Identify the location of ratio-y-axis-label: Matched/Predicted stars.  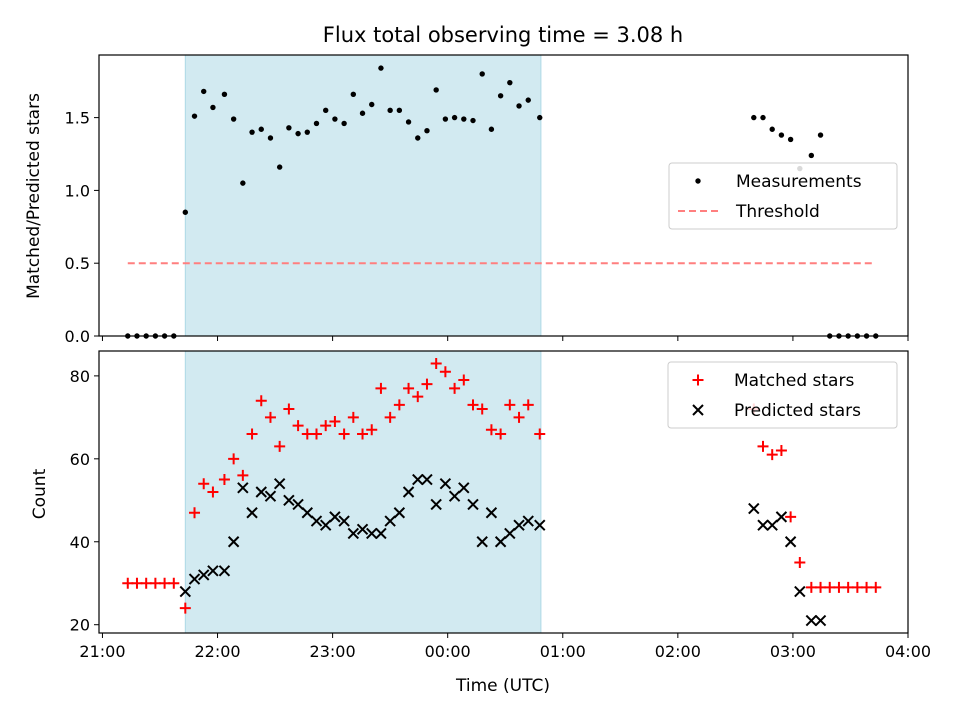
(34, 196).